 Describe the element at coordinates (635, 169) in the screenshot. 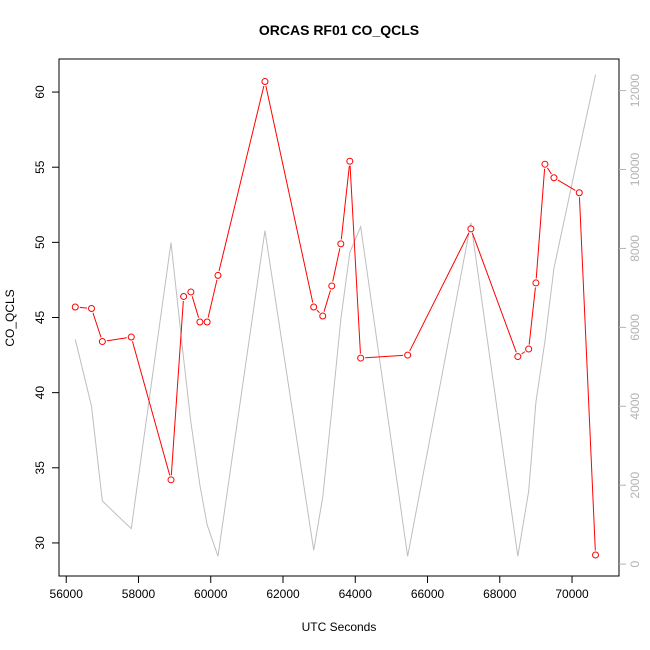

I see `y2-tick-label: 10000` at that location.